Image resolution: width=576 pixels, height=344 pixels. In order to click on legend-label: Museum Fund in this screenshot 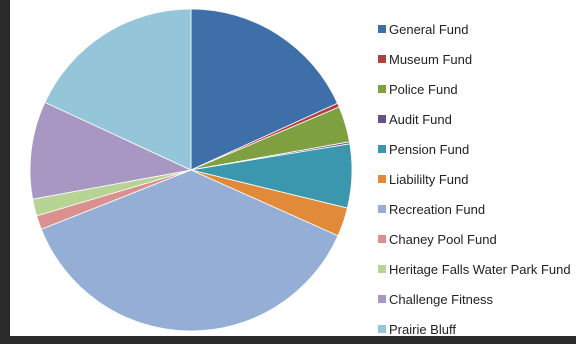, I will do `click(431, 59)`.